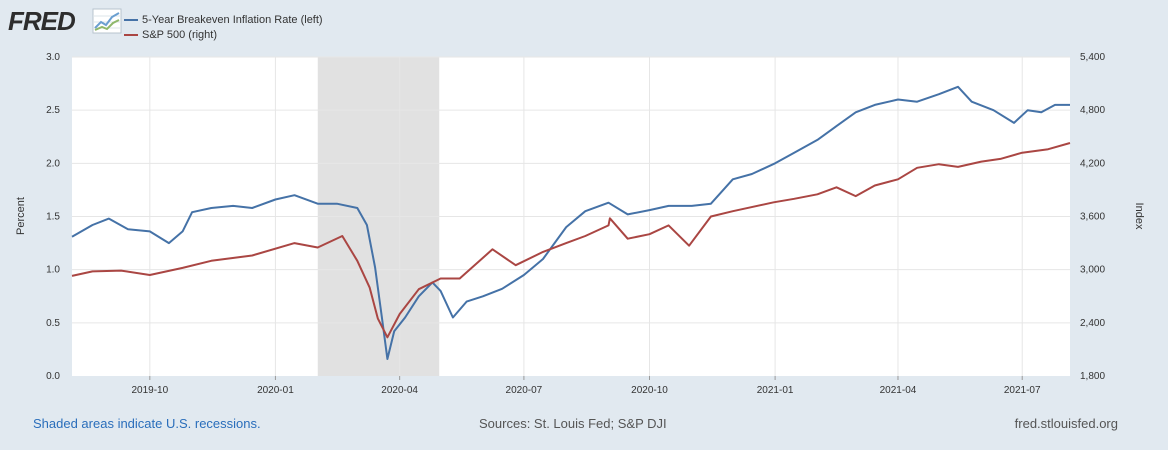 This screenshot has height=450, width=1168. I want to click on y-tick-label-right: 5,400, so click(1092, 57).